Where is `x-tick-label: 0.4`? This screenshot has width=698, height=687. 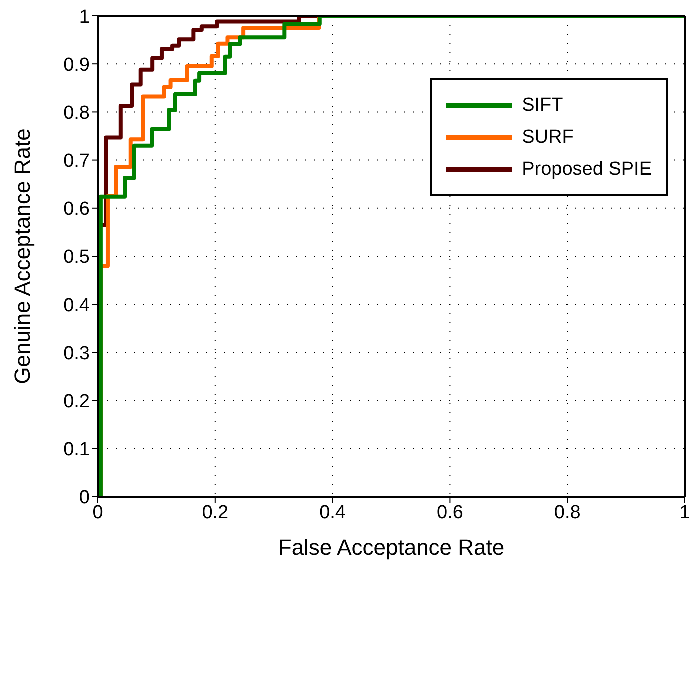
x-tick-label: 0.4 is located at coordinates (333, 513).